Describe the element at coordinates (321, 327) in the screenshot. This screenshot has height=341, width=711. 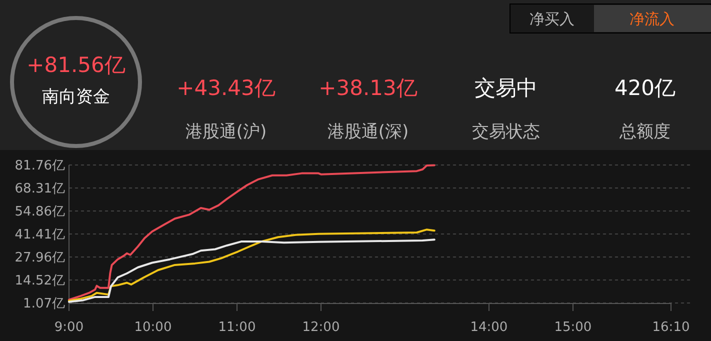
I see `x-tick-label: 12:00` at that location.